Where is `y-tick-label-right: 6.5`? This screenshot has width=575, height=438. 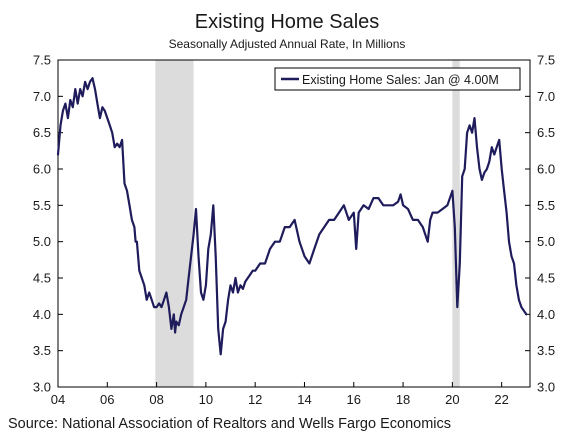
y-tick-label-right: 6.5 is located at coordinates (546, 132).